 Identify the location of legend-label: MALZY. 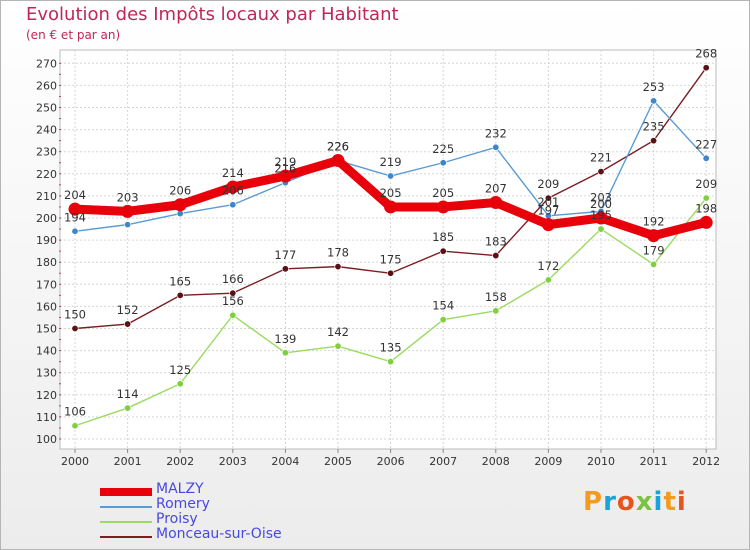
(180, 489).